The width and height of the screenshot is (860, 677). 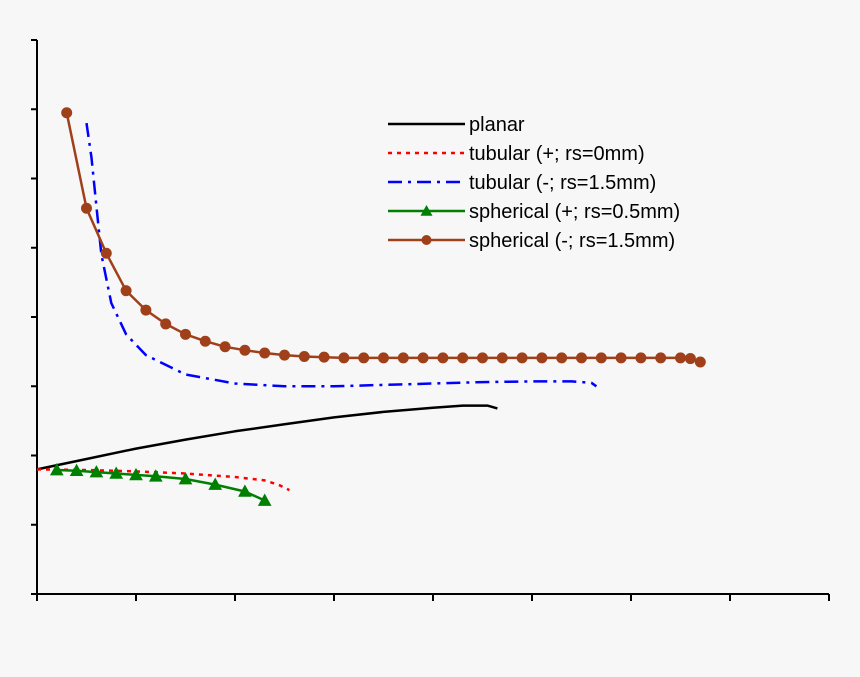 I want to click on legend-entry: spherical (+; rs=0.5mm), so click(x=534, y=212).